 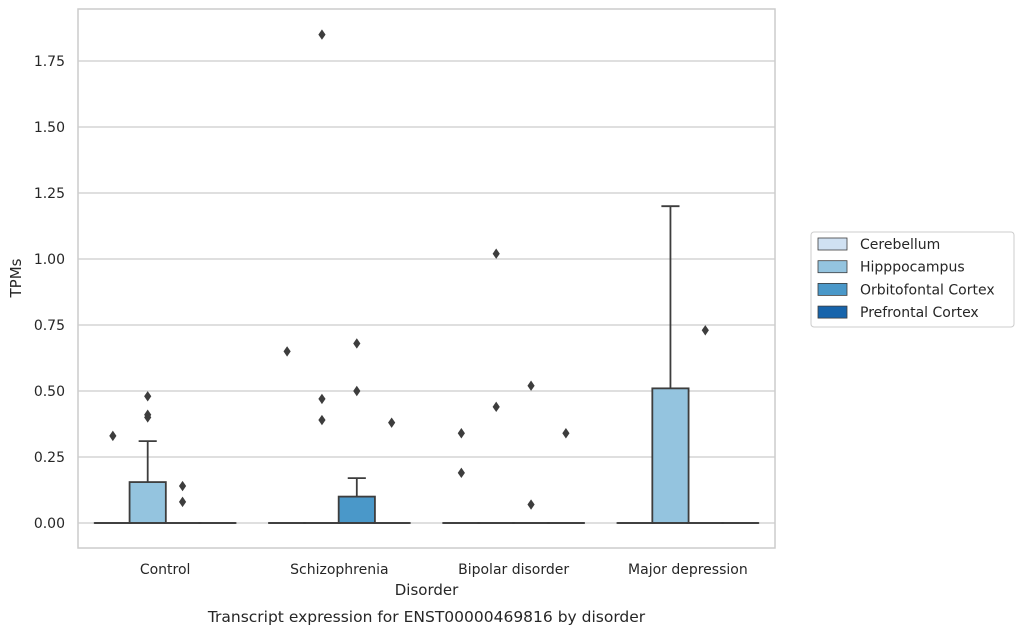 I want to click on x-tick-label: Bipolar disorder, so click(x=513, y=570).